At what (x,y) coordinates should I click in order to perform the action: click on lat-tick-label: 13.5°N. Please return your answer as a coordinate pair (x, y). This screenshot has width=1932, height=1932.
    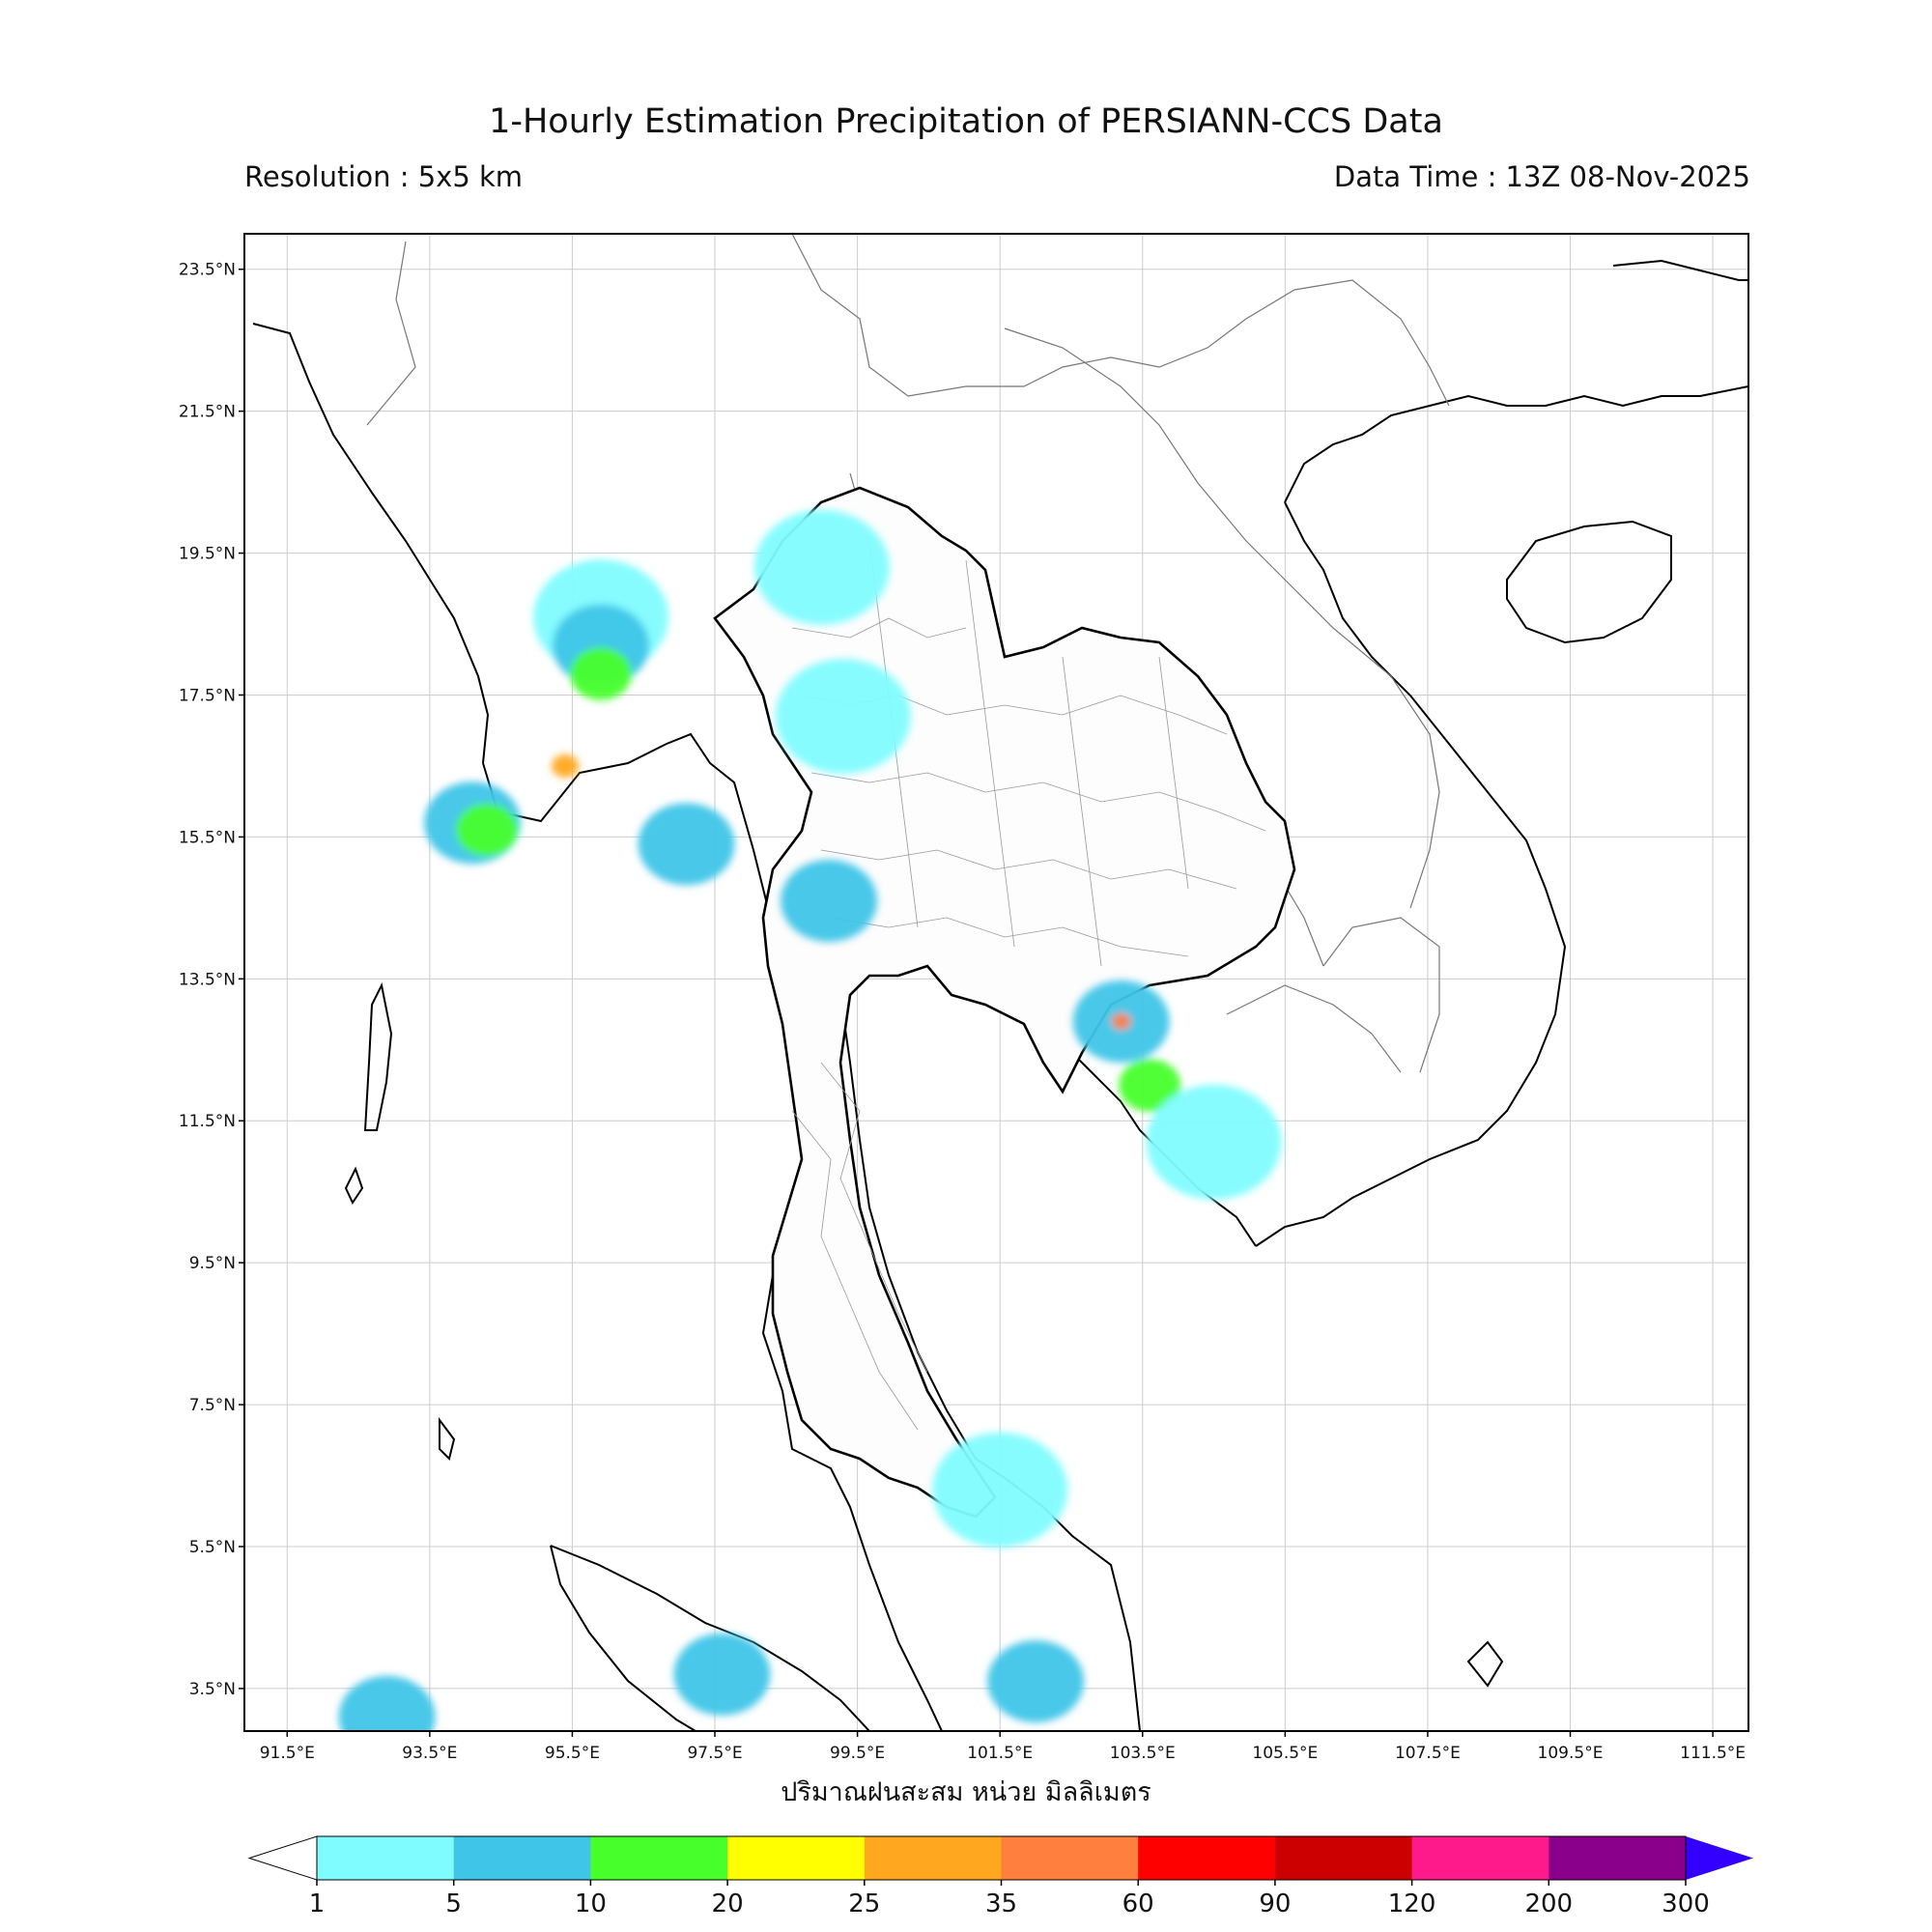
    Looking at the image, I should click on (207, 979).